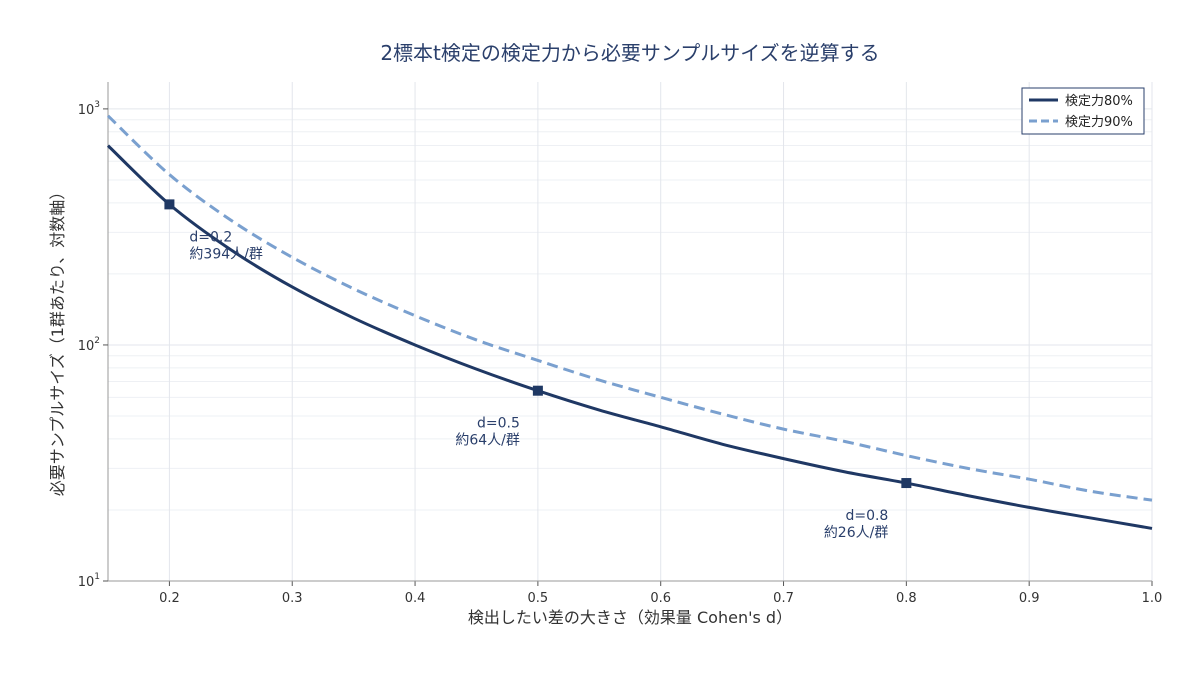 Image resolution: width=1200 pixels, height=675 pixels. Describe the element at coordinates (660, 598) in the screenshot. I see `x-tick-label: 0.6` at that location.